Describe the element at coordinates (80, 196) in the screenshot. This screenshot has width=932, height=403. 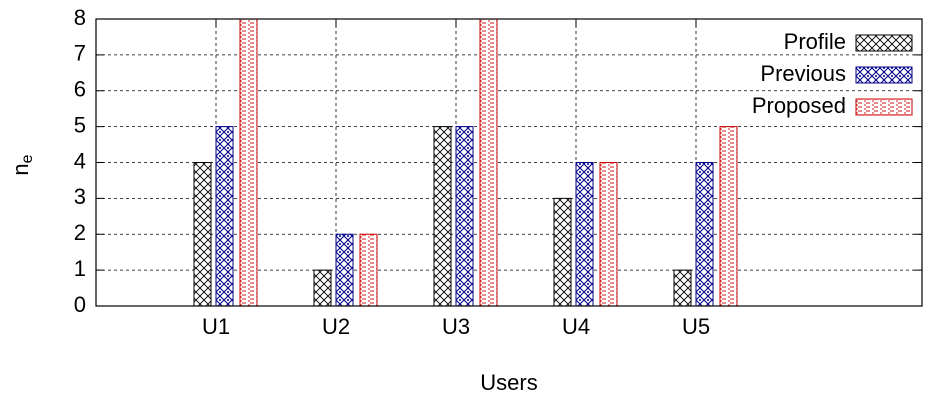
I see `y-tick-label: 3` at that location.